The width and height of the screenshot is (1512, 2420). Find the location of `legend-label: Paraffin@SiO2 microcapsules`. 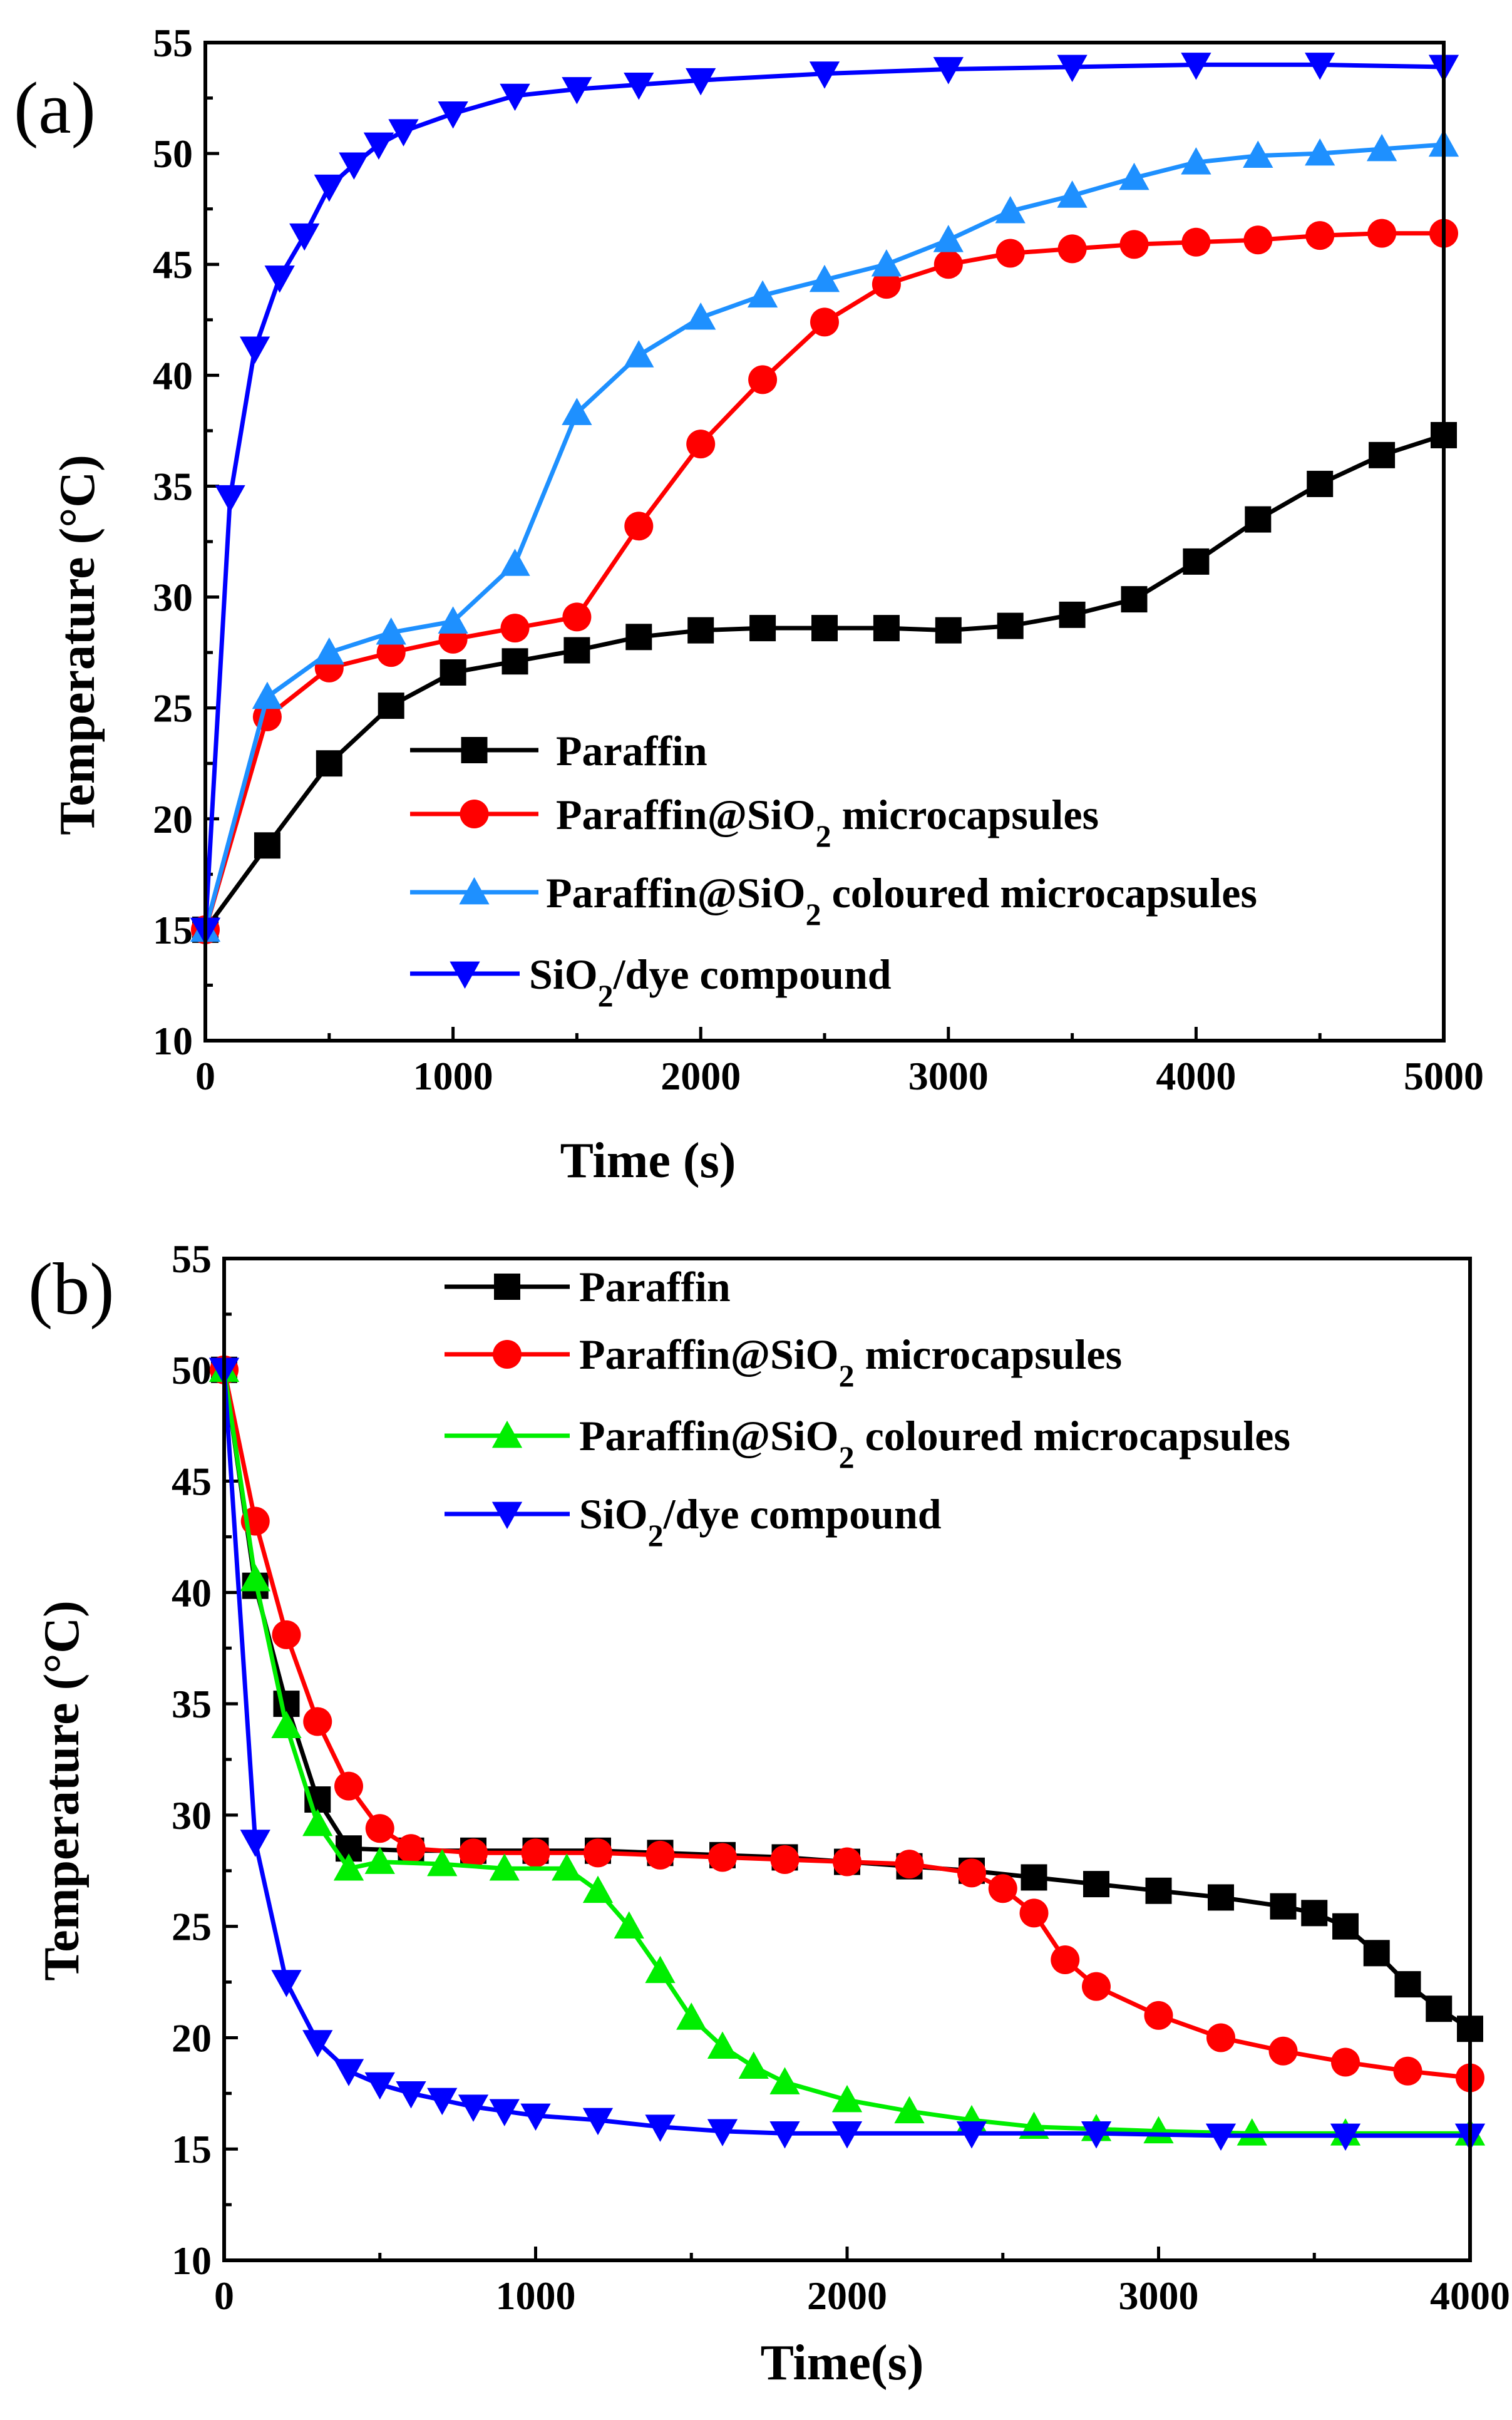

legend-label: Paraffin@SiO2 microcapsules is located at coordinates (851, 1362).